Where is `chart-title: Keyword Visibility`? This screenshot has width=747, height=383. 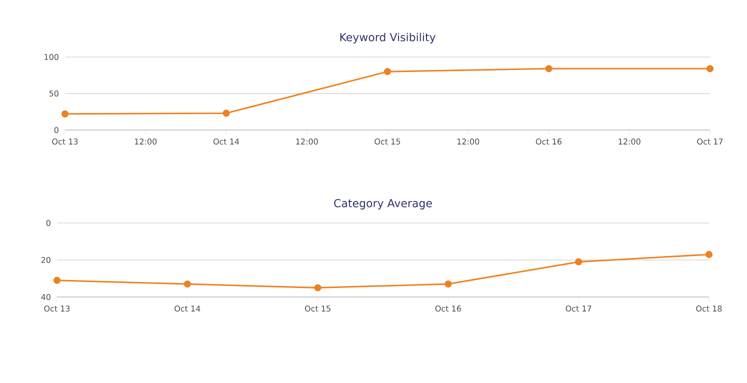 chart-title: Keyword Visibility is located at coordinates (388, 38).